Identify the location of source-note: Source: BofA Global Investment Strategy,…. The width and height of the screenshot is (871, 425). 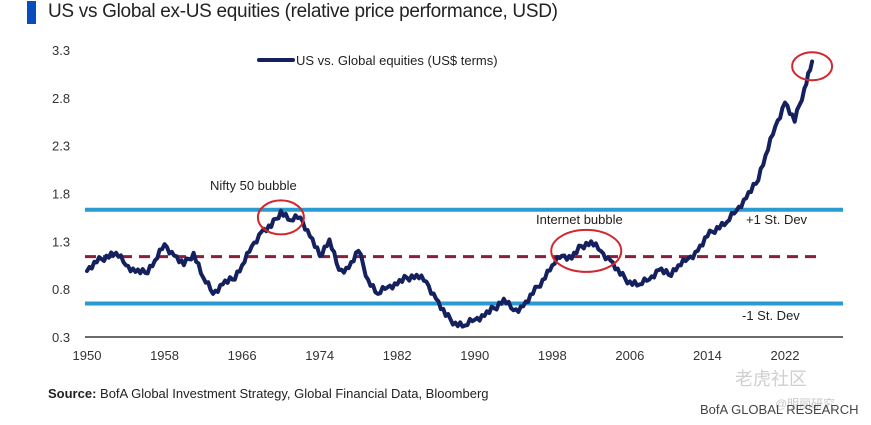
(268, 393).